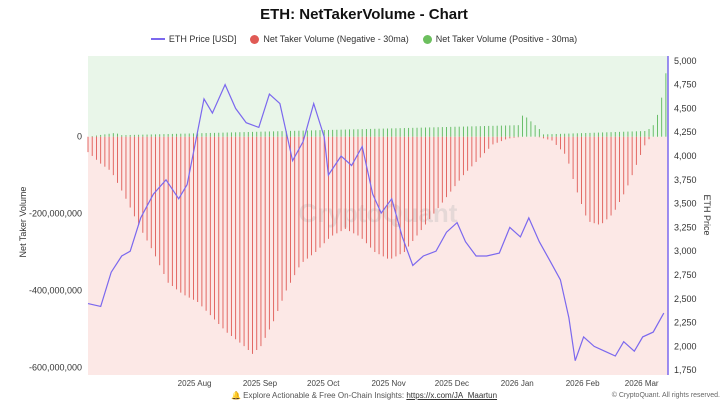 This screenshot has height=409, width=728. I want to click on legend-label: Net Taker Volume (Negative - 30ma), so click(336, 39).